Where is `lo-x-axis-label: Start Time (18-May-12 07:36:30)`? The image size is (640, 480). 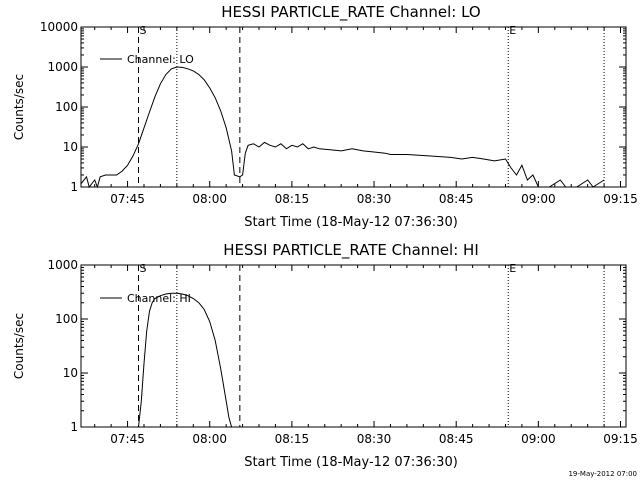 lo-x-axis-label: Start Time (18-May-12 07:36:30) is located at coordinates (351, 222).